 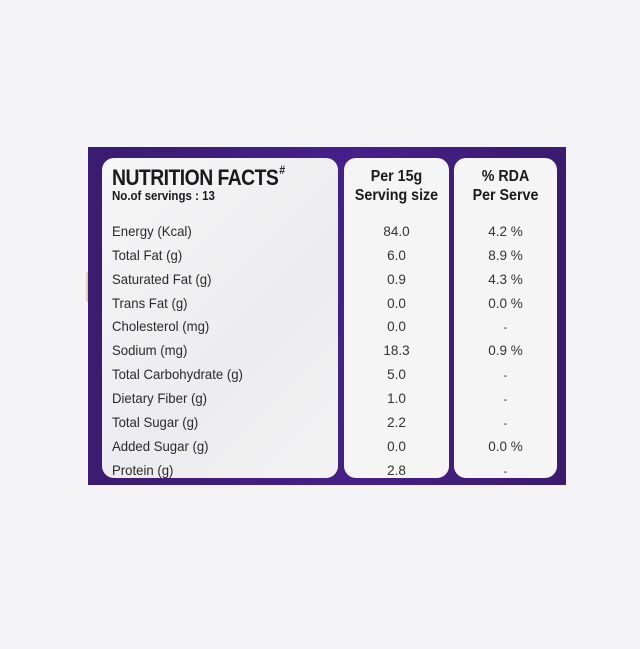 I want to click on rda-header: % RDA Per Serve, so click(x=505, y=186).